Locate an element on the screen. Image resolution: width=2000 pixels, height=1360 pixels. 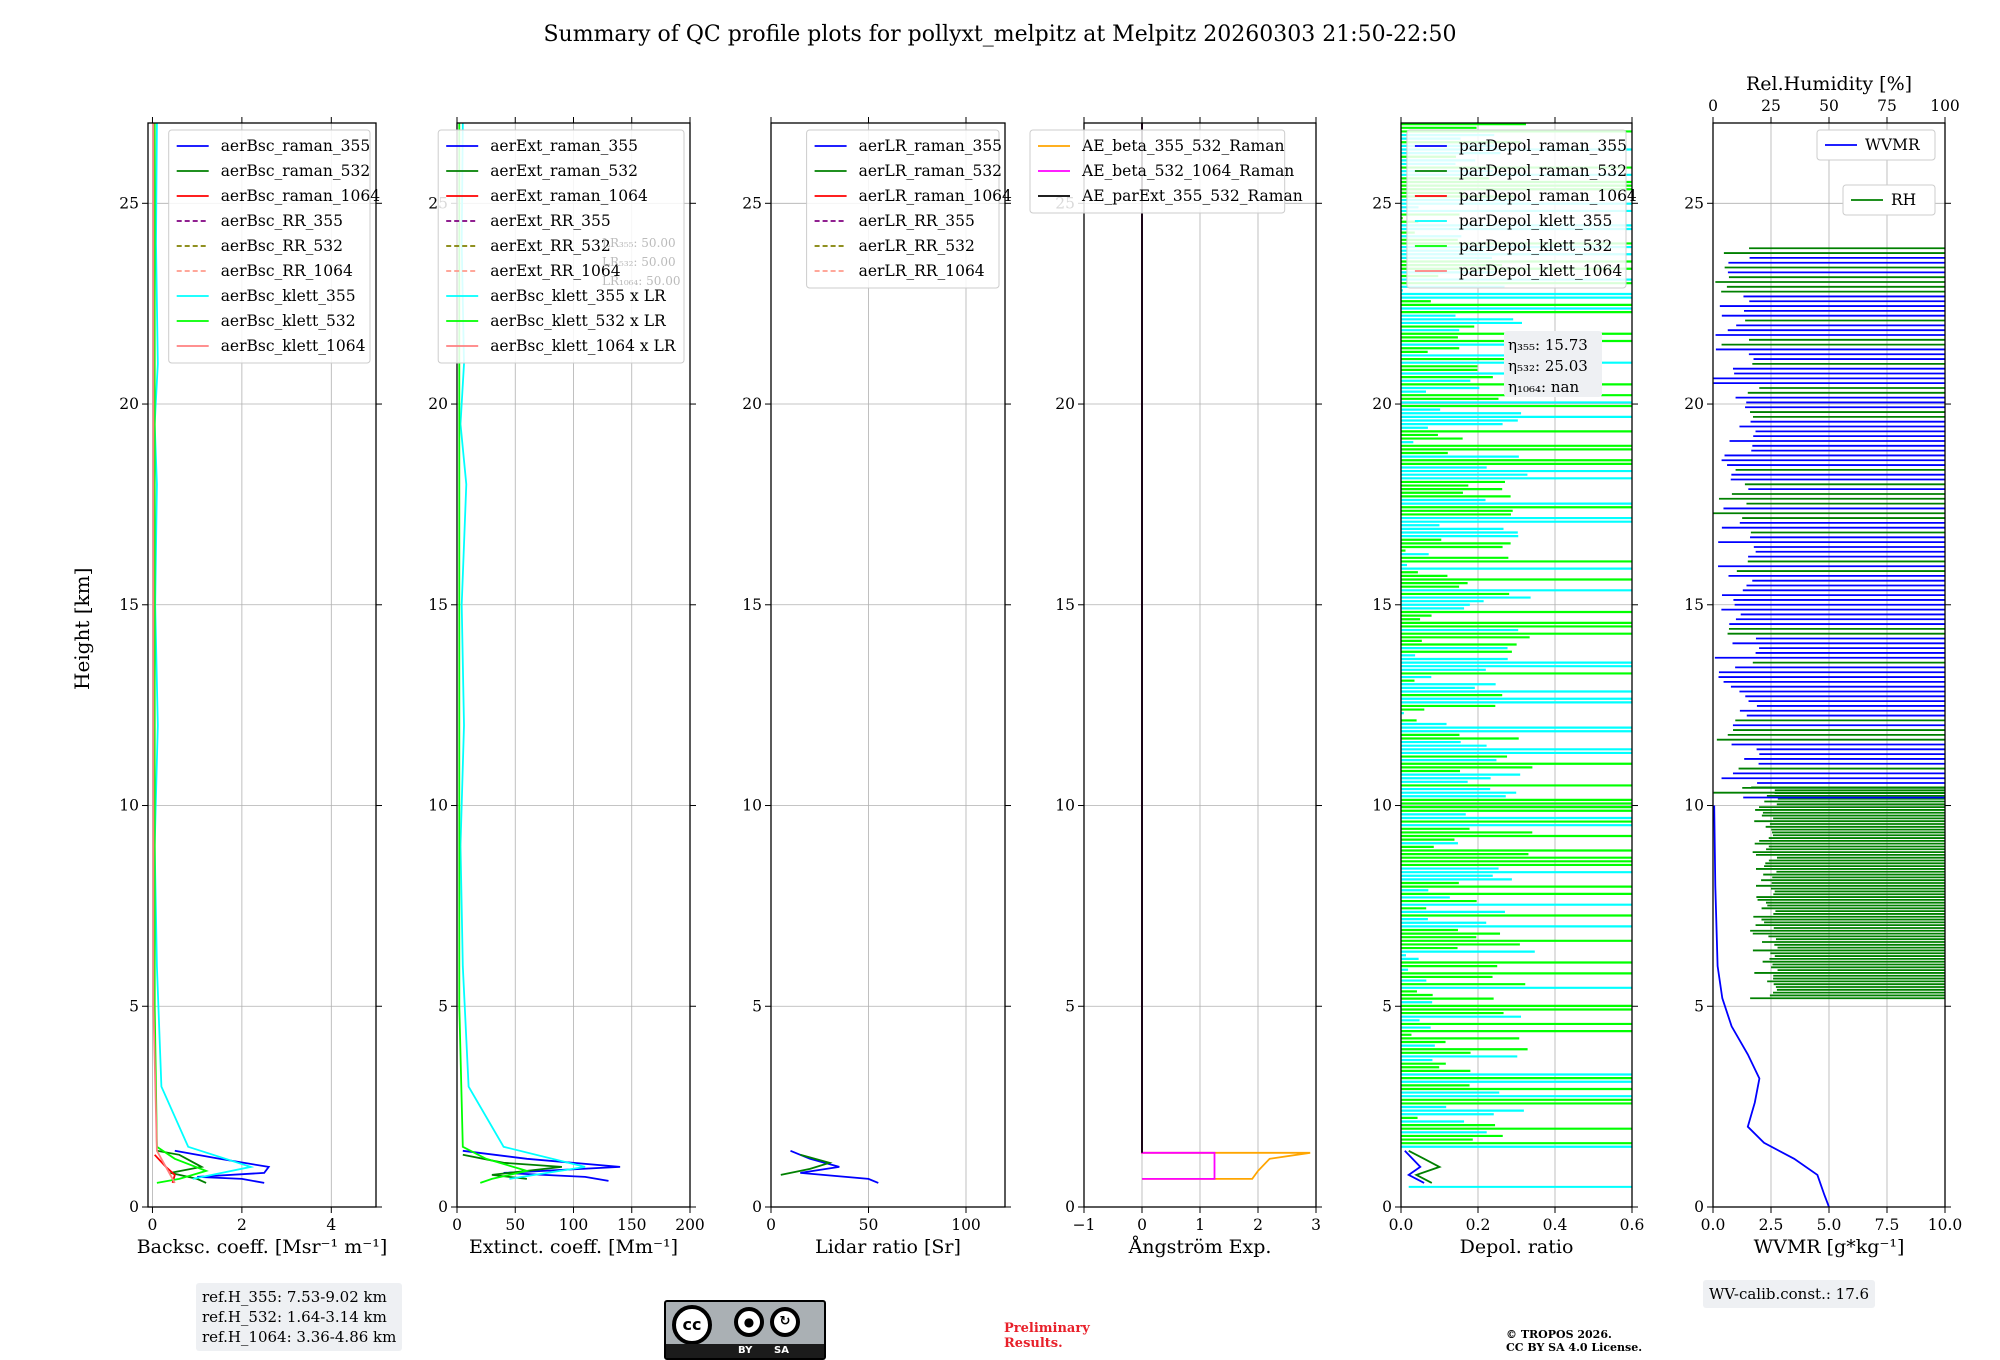
legend-label: aerExt_raman_355 is located at coordinates (564, 146).